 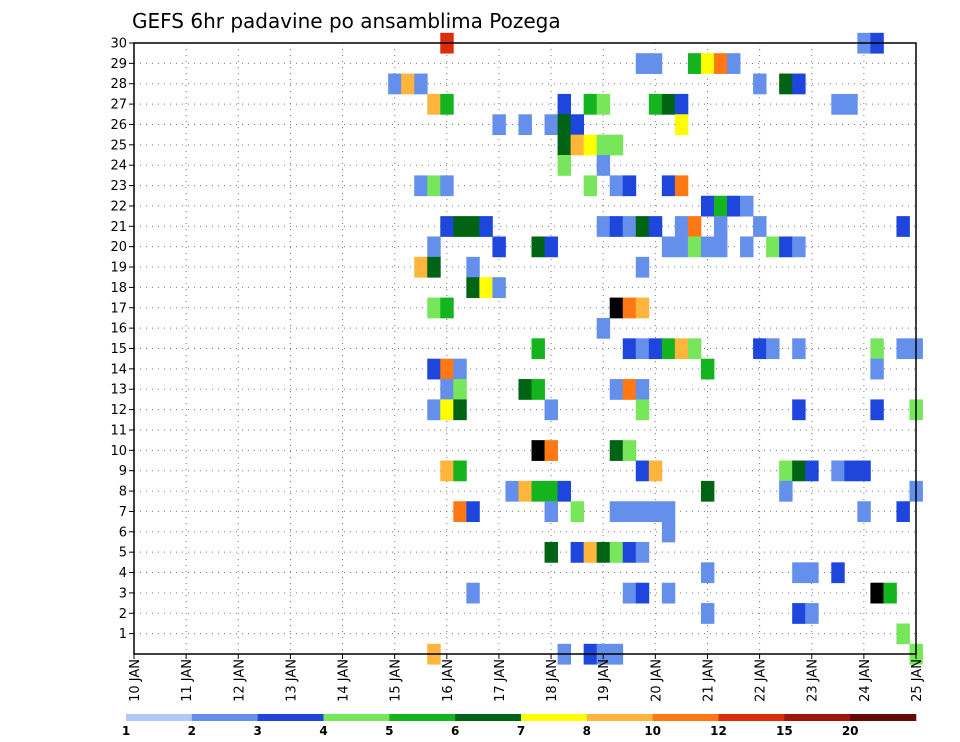 What do you see at coordinates (118, 206) in the screenshot?
I see `y-tick-label: 22` at bounding box center [118, 206].